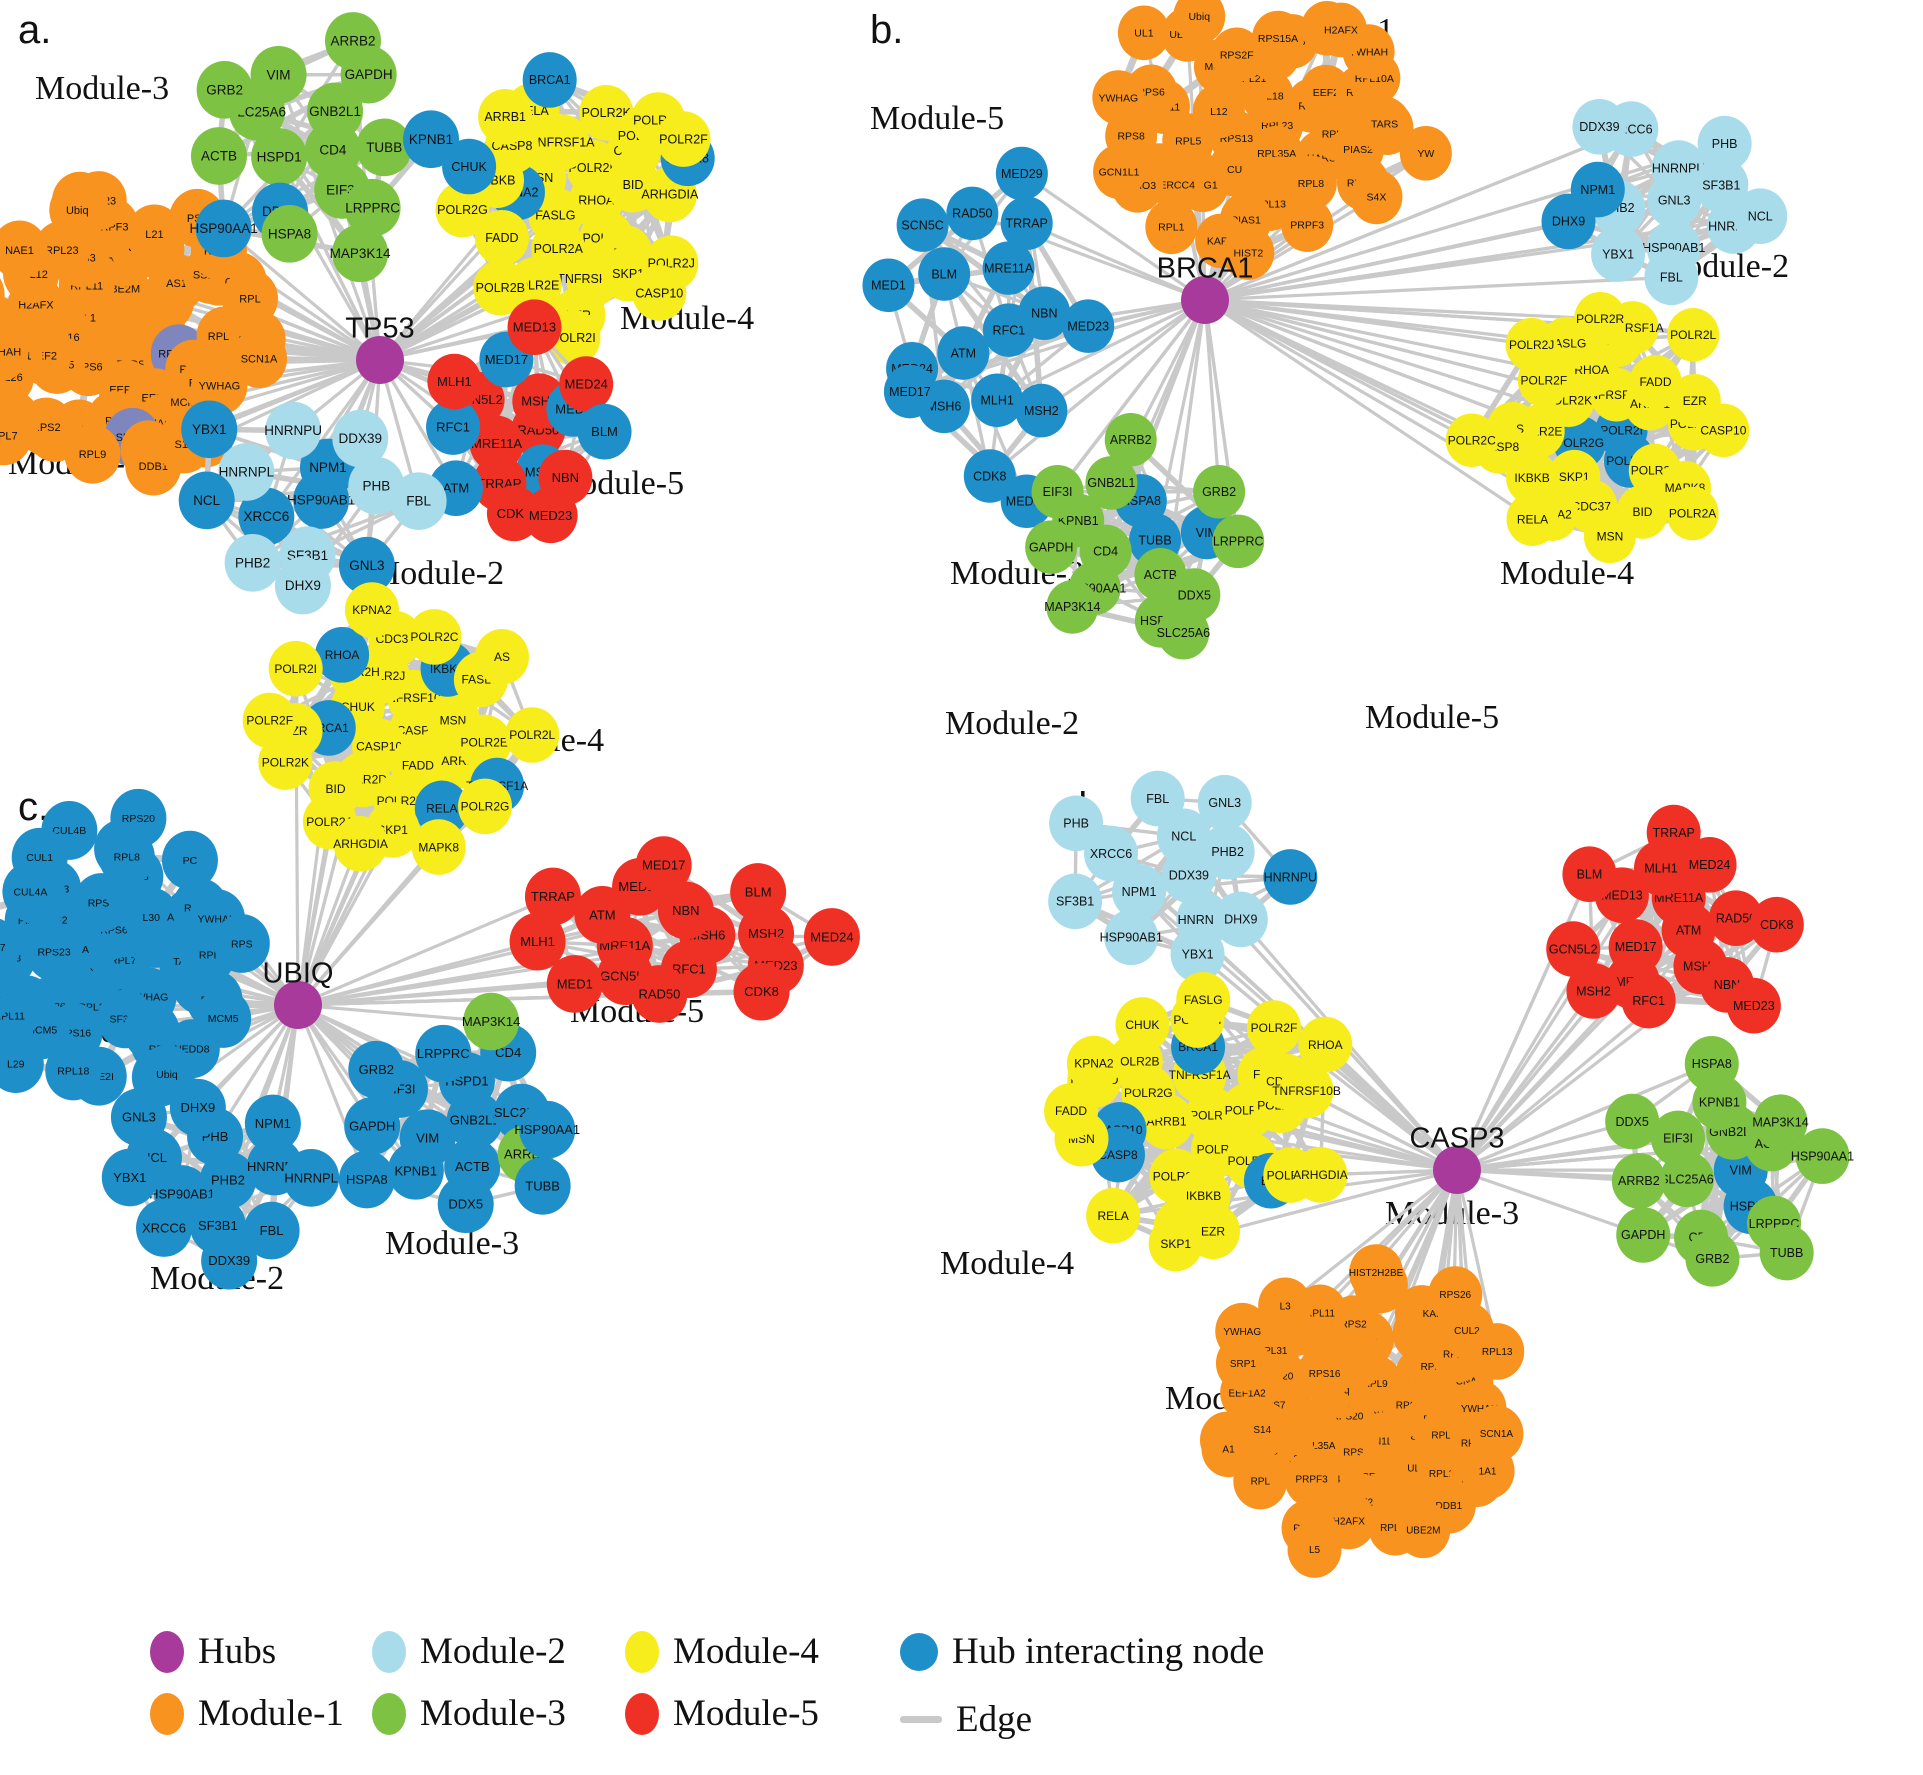  Describe the element at coordinates (1423, 1530) in the screenshot. I see `network-node: UBE2M` at that location.